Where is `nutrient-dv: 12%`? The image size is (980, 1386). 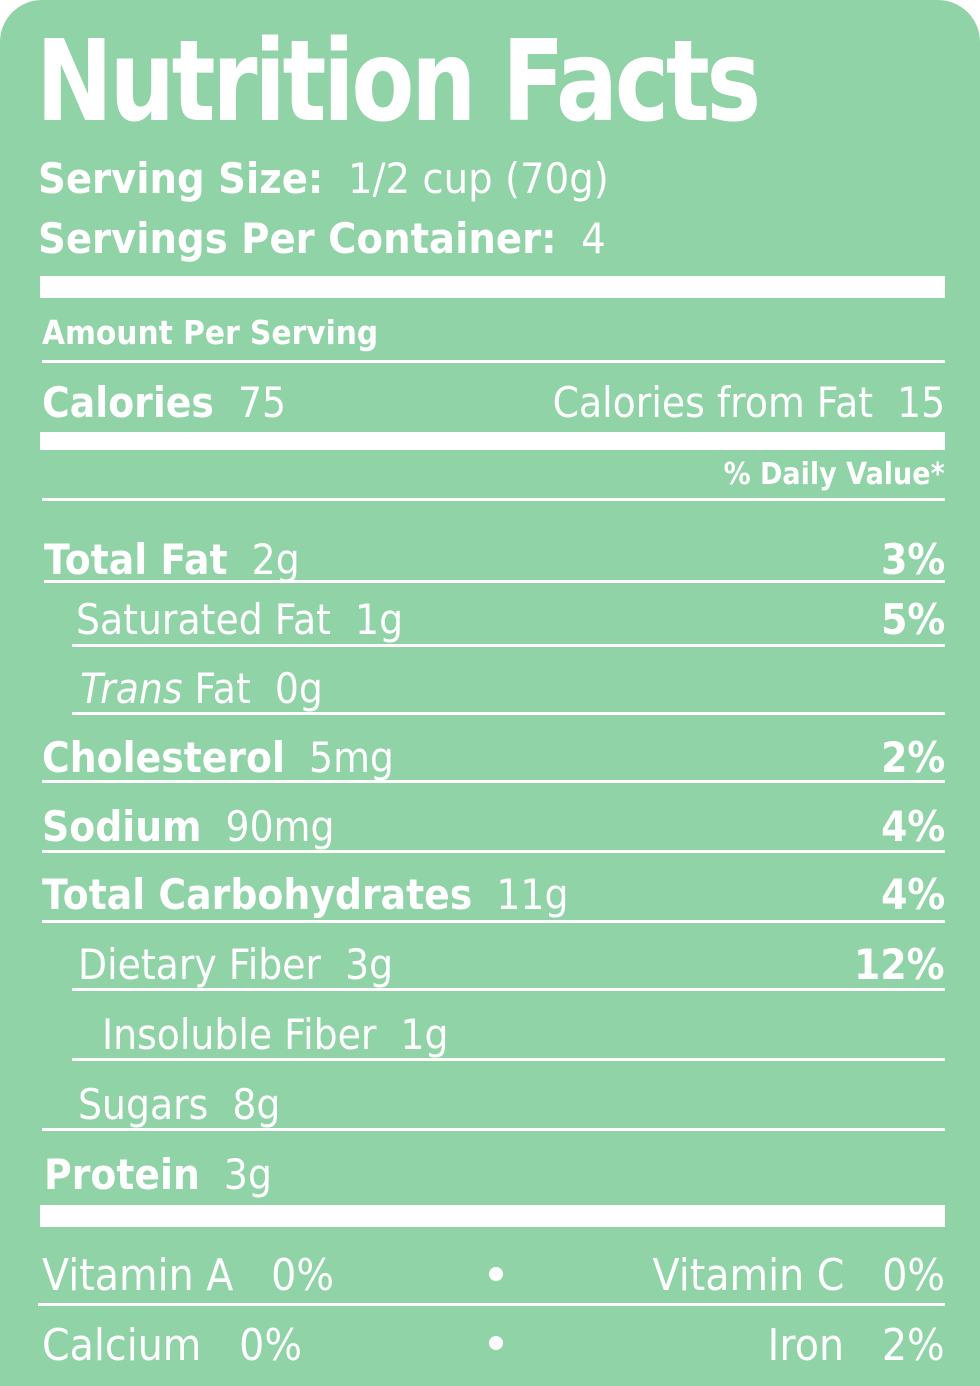
nutrient-dv: 12% is located at coordinates (899, 964).